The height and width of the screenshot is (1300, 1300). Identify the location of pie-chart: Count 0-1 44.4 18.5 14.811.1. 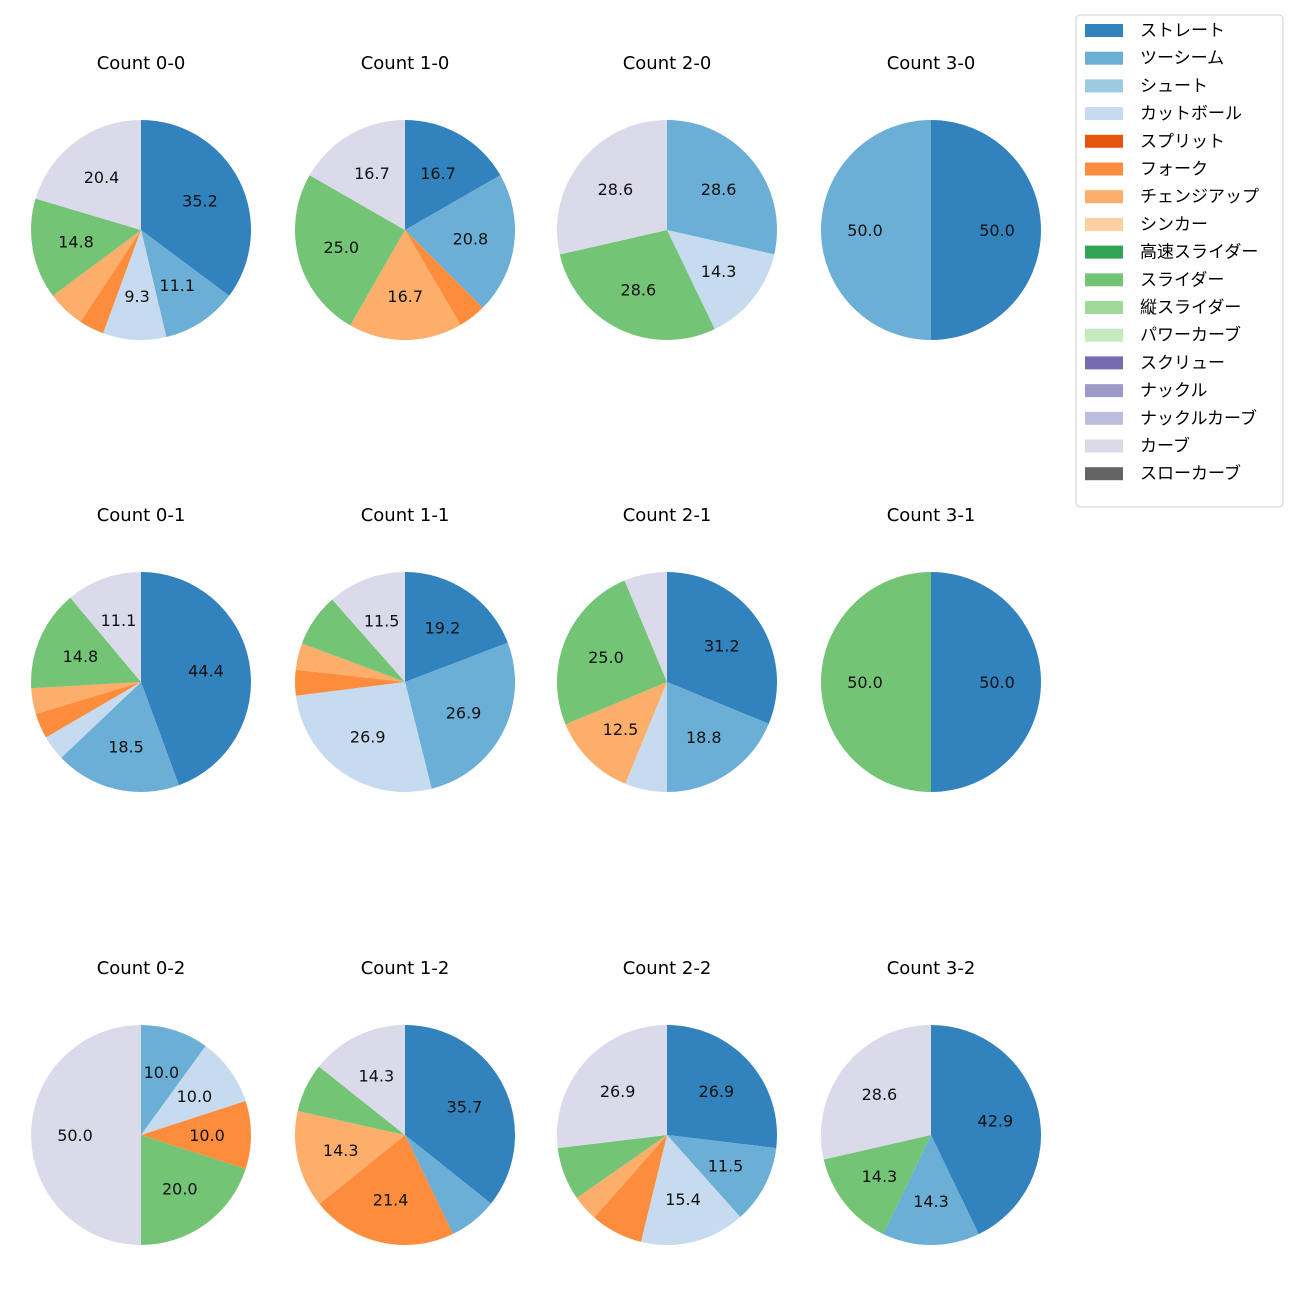
(141, 648).